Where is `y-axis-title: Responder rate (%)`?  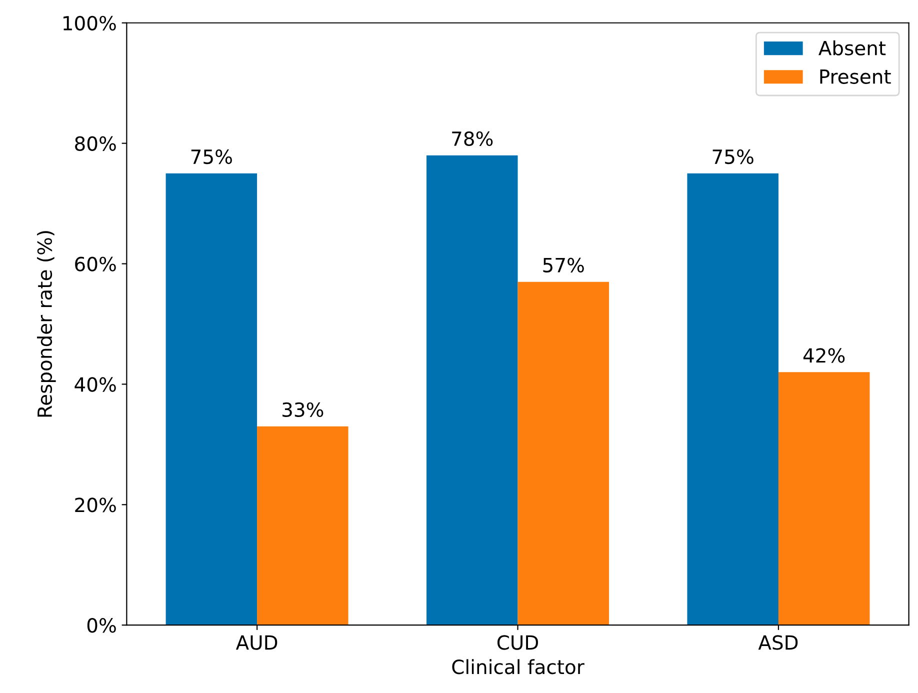 y-axis-title: Responder rate (%) is located at coordinates (46, 324).